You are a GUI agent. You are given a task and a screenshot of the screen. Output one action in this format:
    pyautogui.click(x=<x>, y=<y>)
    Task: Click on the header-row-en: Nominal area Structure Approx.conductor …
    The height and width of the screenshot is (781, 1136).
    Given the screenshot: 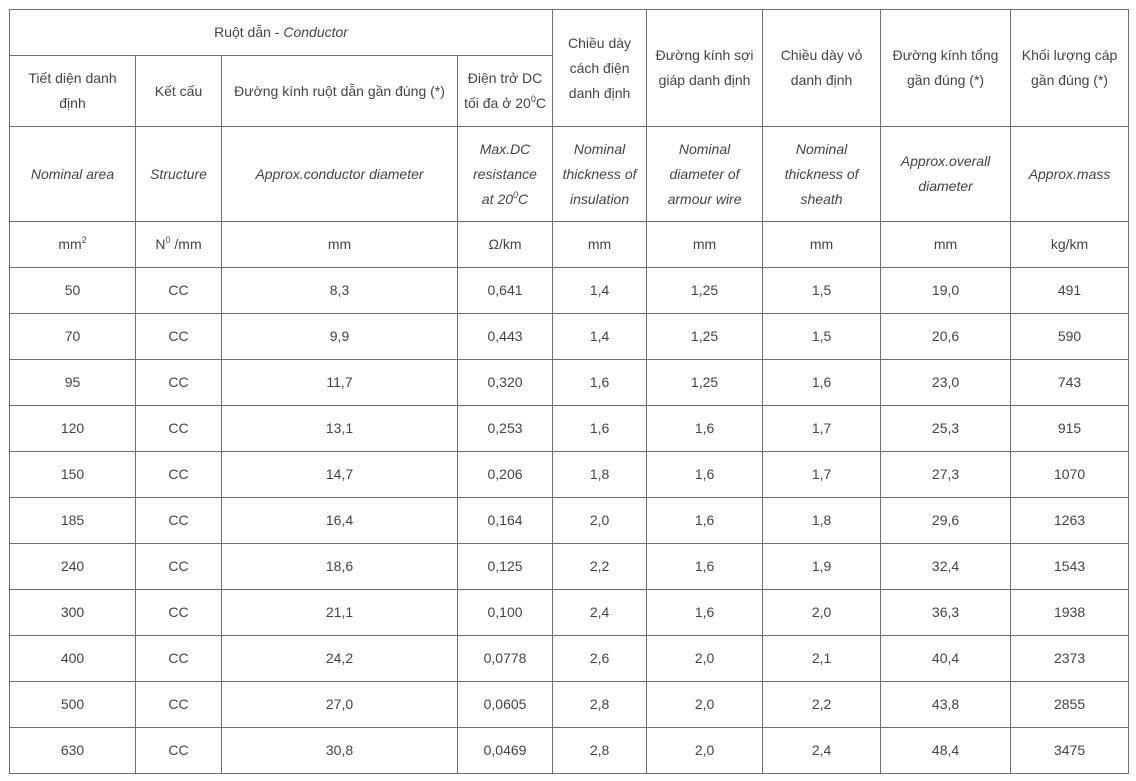 What is the action you would take?
    pyautogui.click(x=569, y=174)
    